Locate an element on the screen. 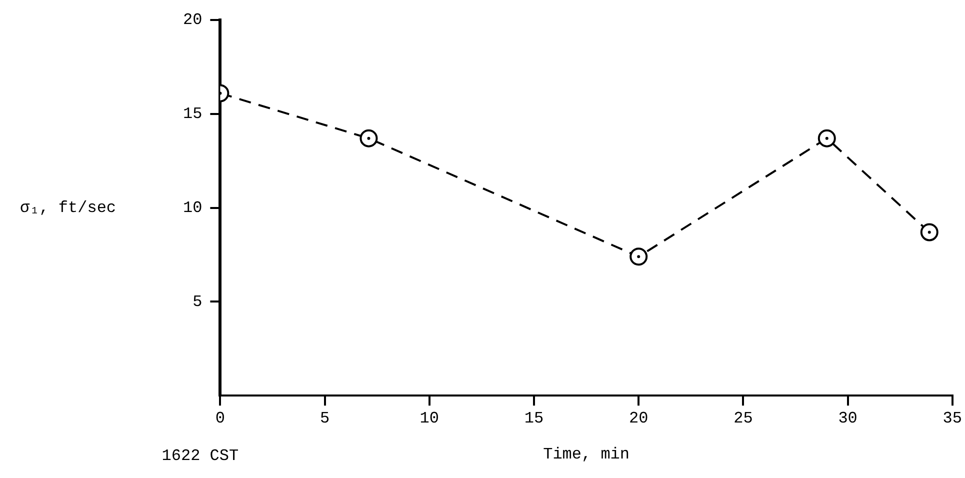  x-tick-label: 10 is located at coordinates (430, 418).